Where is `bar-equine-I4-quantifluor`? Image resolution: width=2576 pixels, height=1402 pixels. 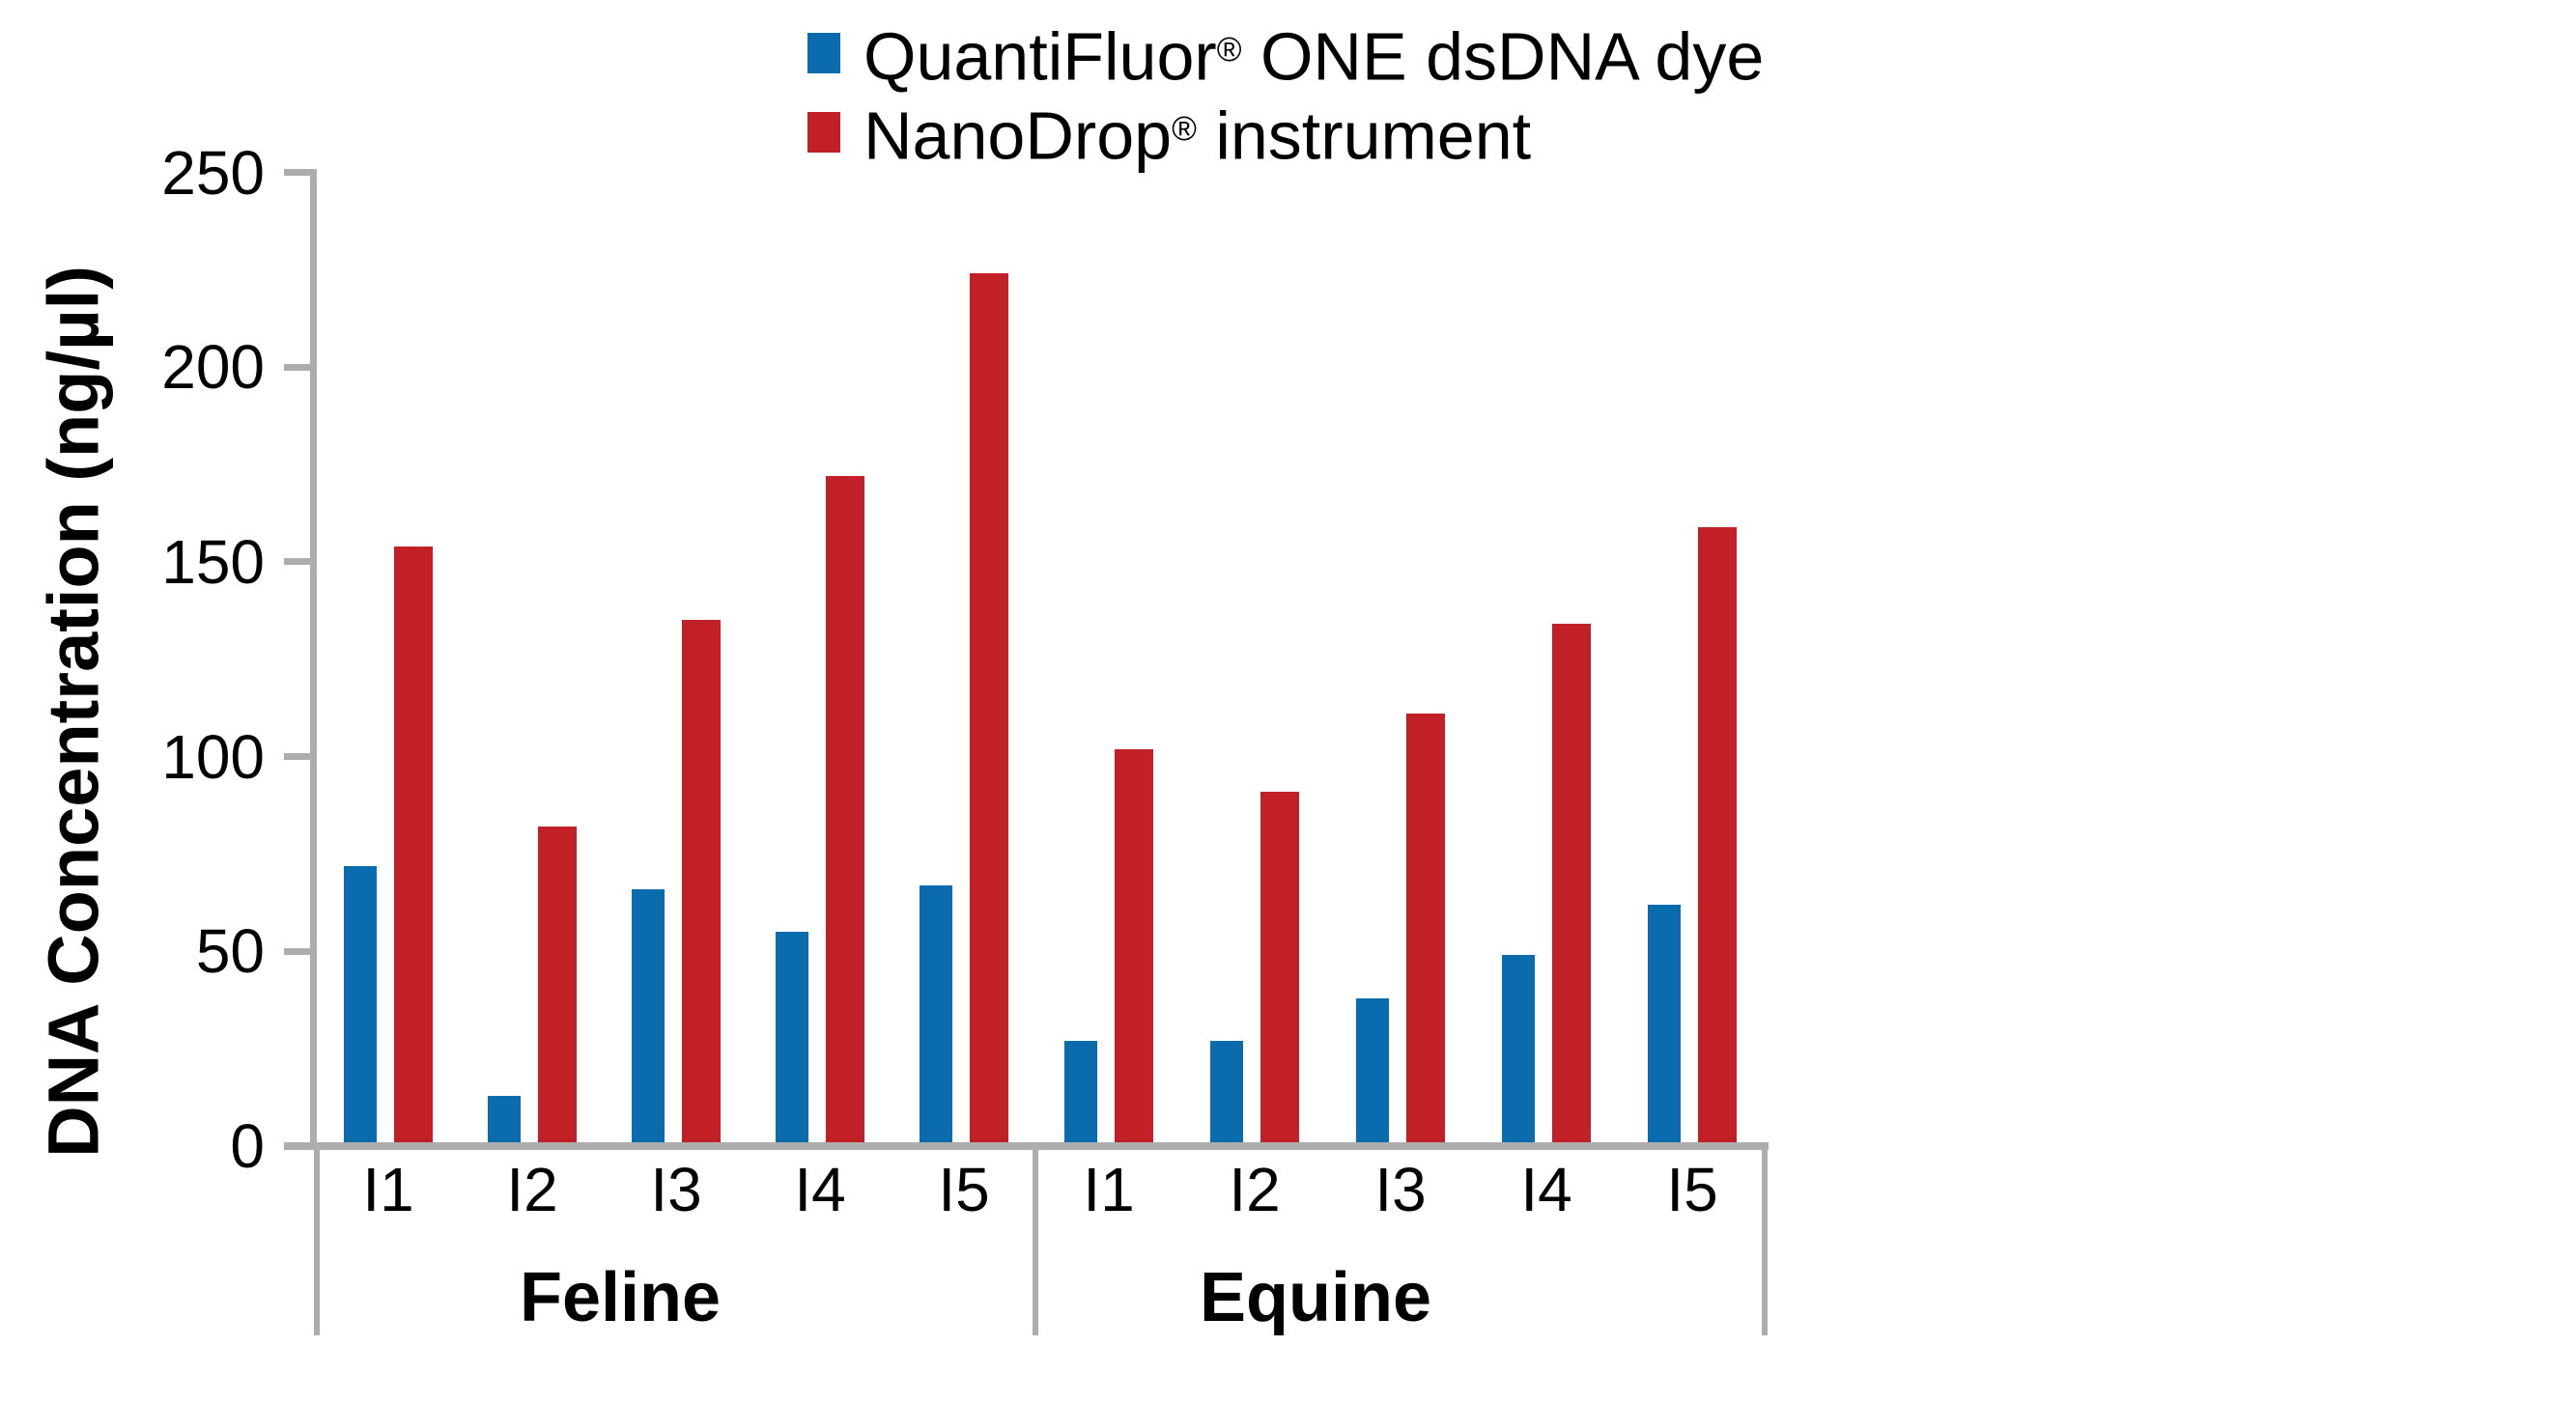 bar-equine-I4-quantifluor is located at coordinates (1518, 1048).